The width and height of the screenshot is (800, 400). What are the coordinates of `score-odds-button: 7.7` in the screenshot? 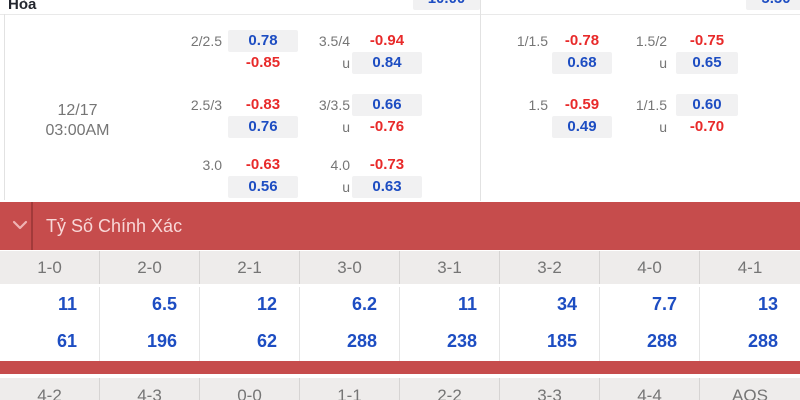 It's located at (650, 304).